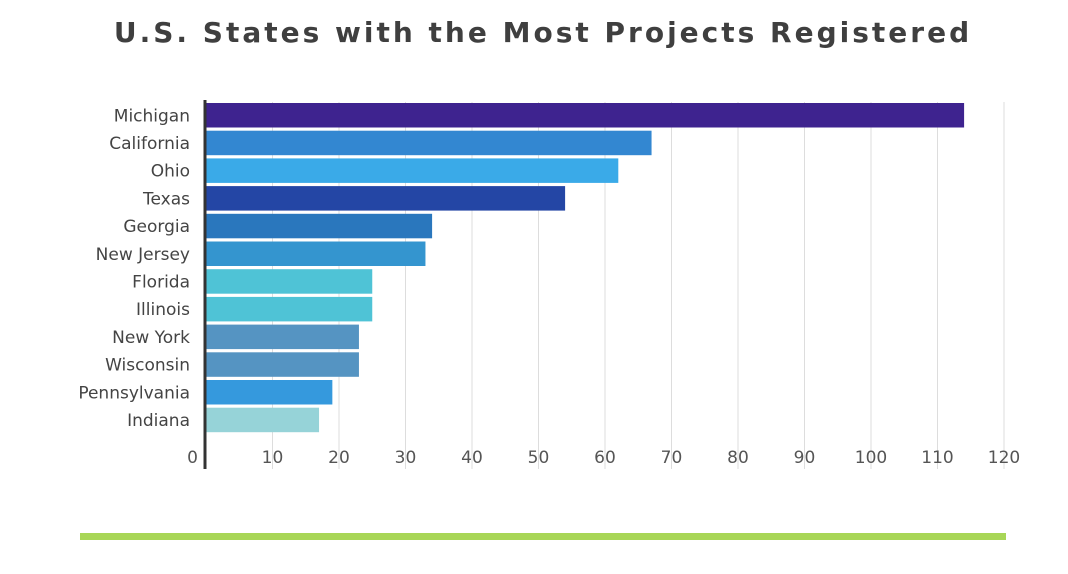 The image size is (1068, 574). Describe the element at coordinates (289, 281) in the screenshot. I see `bar-florida` at that location.